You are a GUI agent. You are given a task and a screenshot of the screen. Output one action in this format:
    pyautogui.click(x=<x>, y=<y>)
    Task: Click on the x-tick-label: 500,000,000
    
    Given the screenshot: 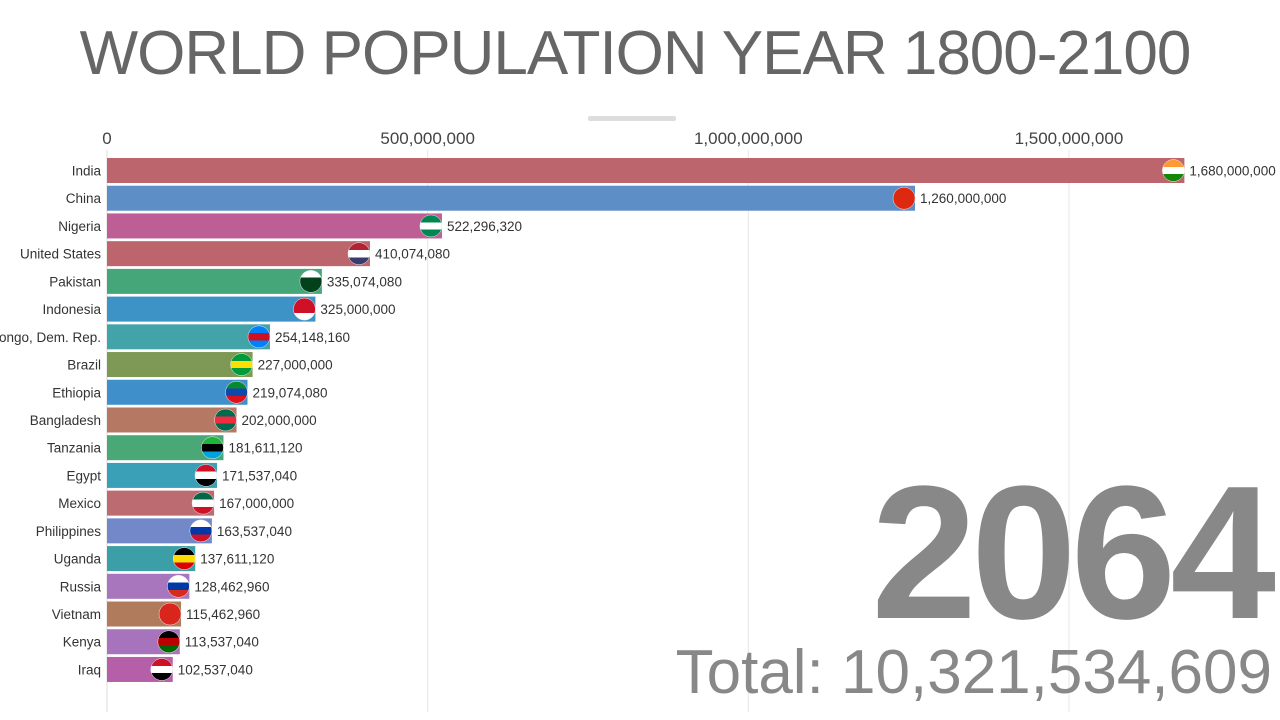 What is the action you would take?
    pyautogui.click(x=427, y=138)
    